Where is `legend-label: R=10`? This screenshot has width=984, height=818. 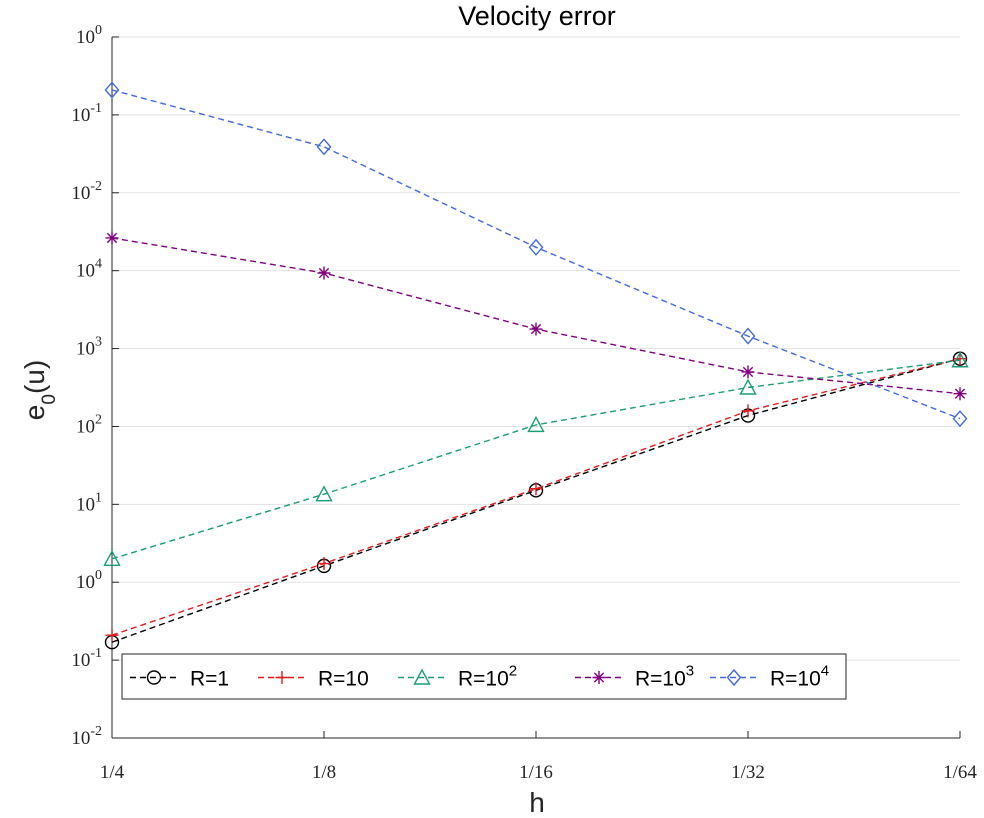
legend-label: R=10 is located at coordinates (343, 679).